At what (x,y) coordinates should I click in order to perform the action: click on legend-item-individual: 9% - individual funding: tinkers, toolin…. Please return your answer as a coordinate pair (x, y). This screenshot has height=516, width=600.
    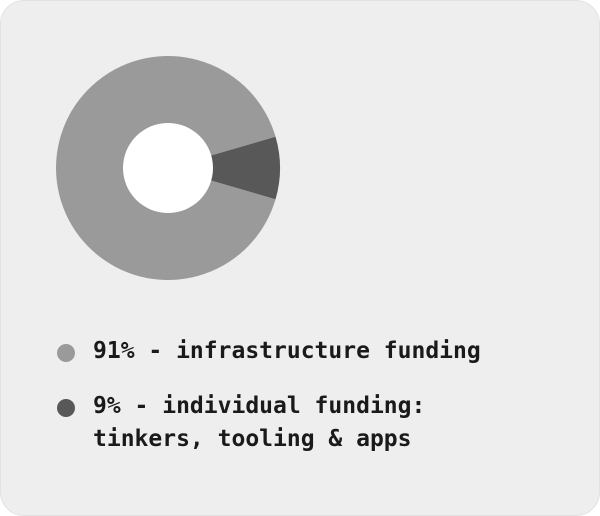
    Looking at the image, I should click on (317, 423).